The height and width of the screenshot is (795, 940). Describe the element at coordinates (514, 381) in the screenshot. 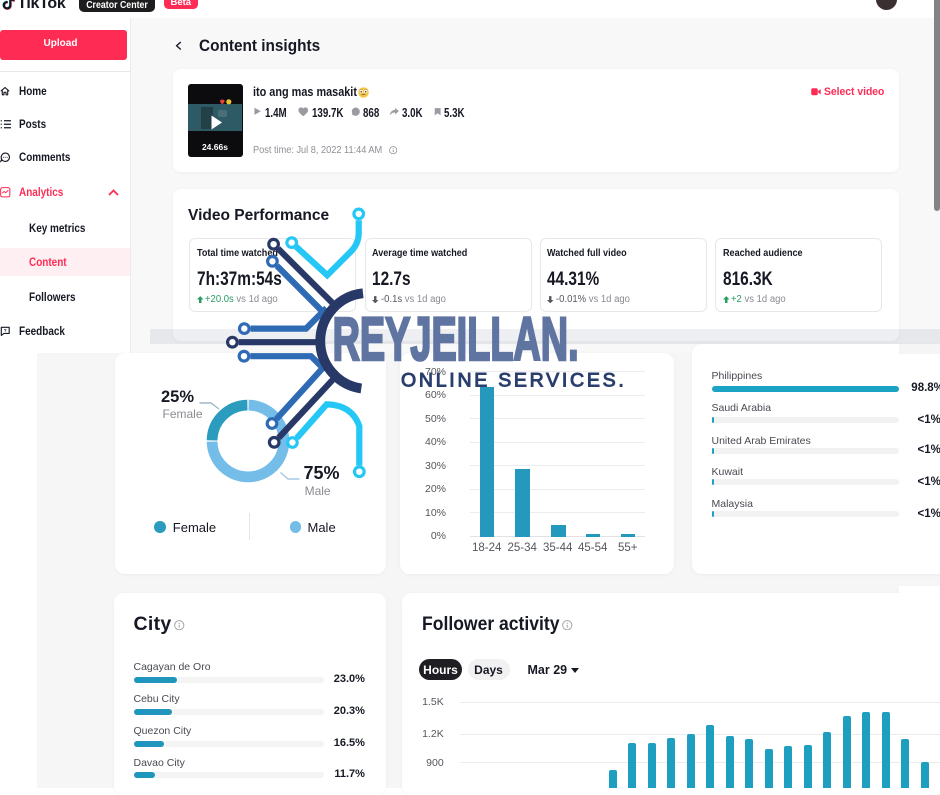

I see `svg-text: ONLINE SERVICES.` at that location.